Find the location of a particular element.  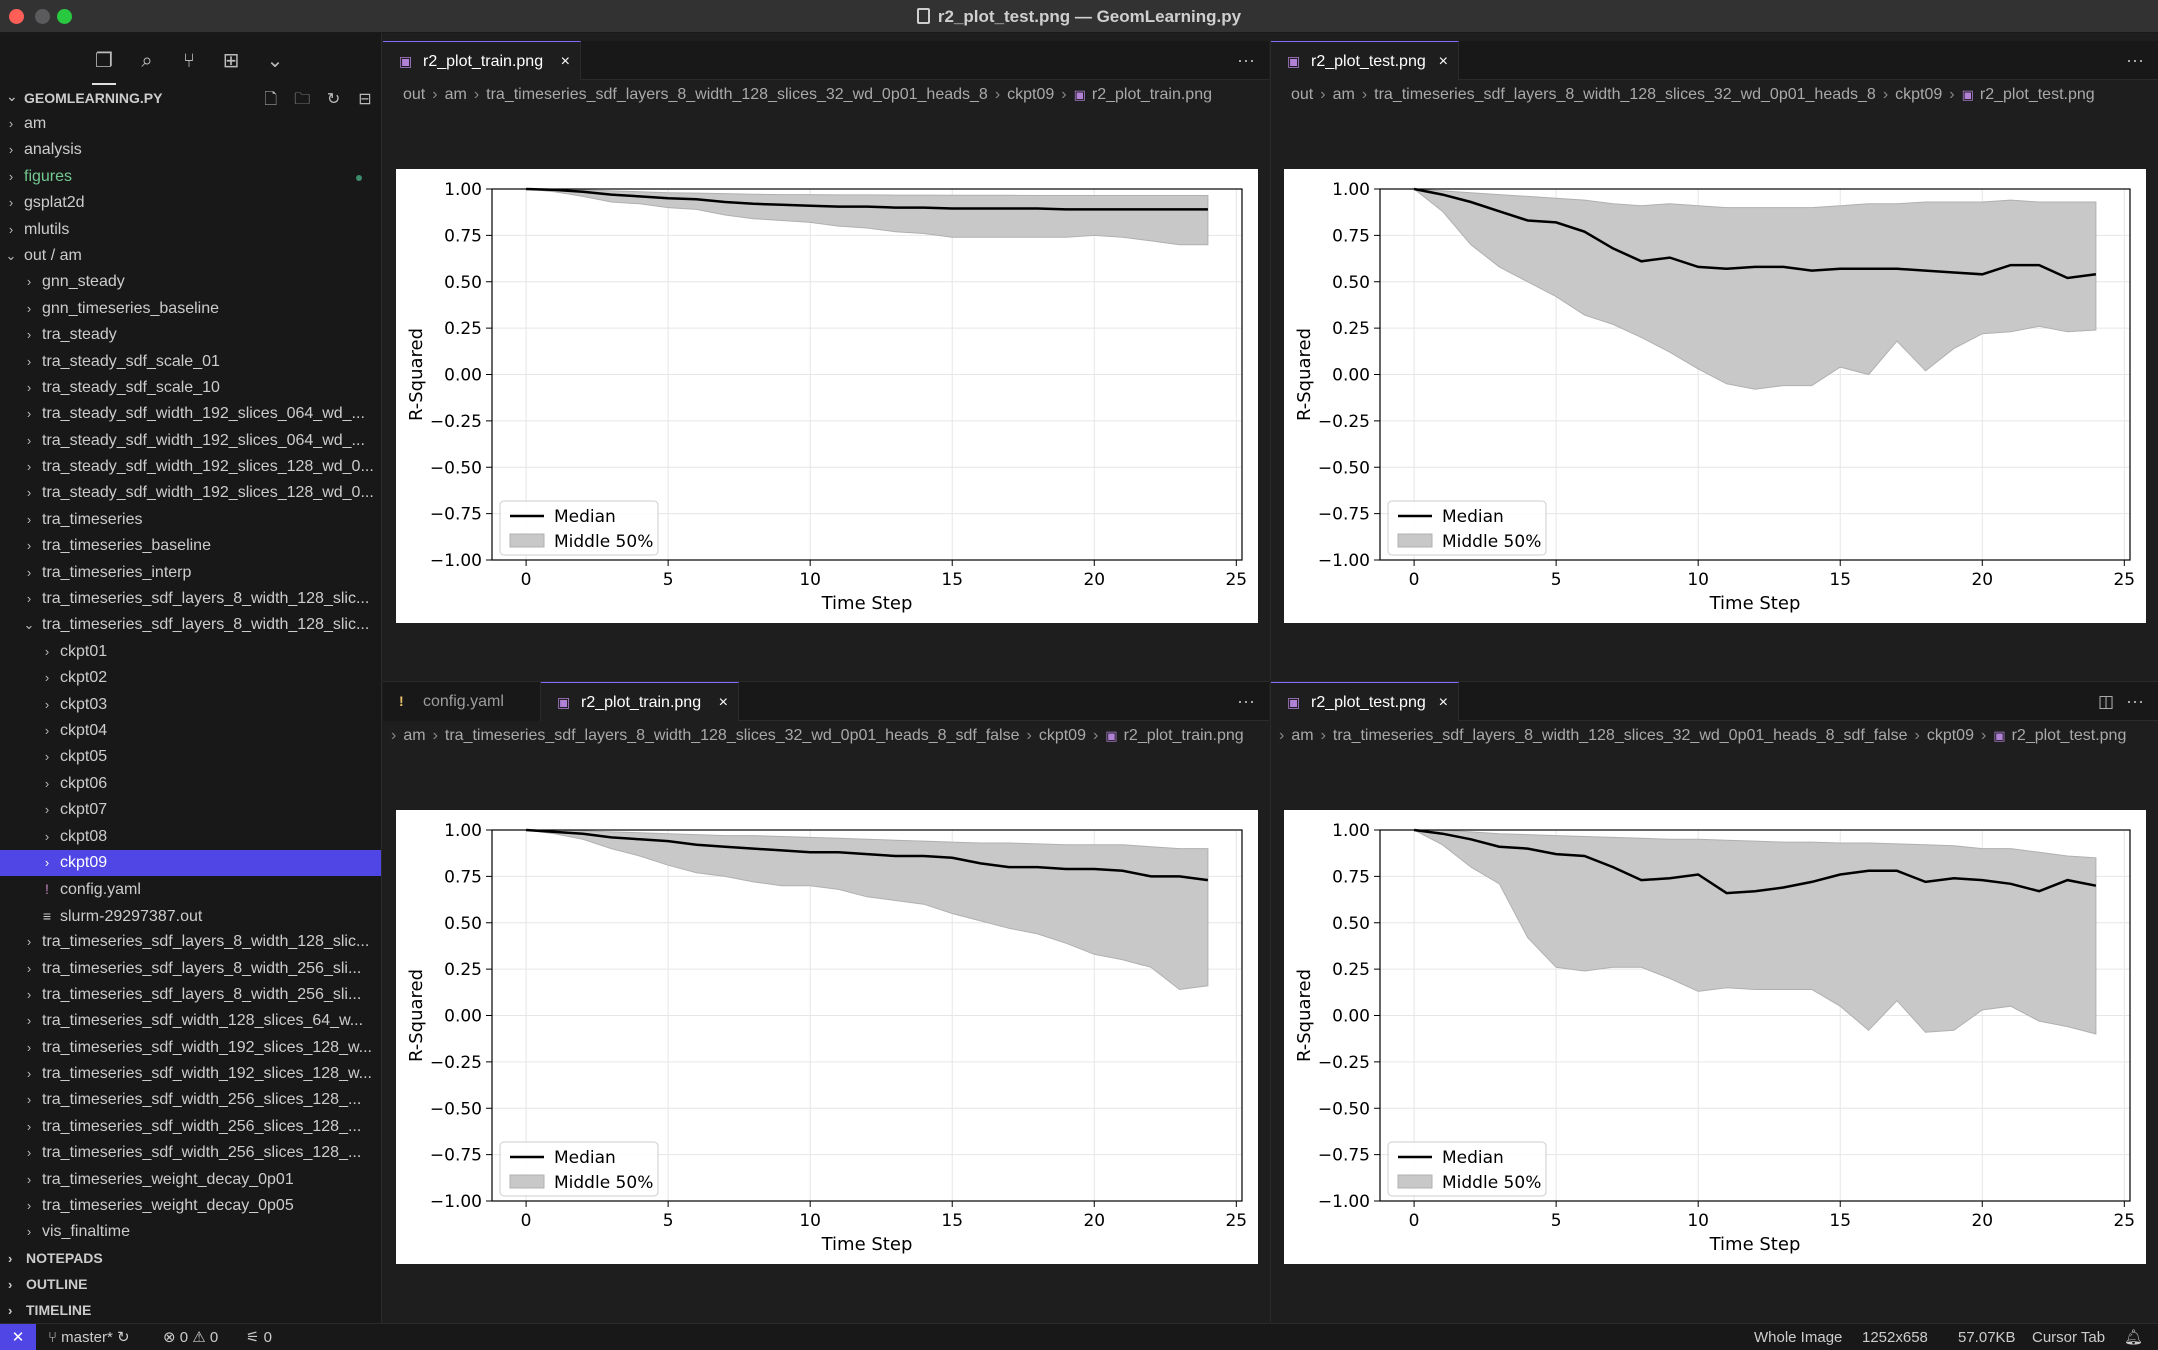

tree-item: › analysis is located at coordinates (190, 150).